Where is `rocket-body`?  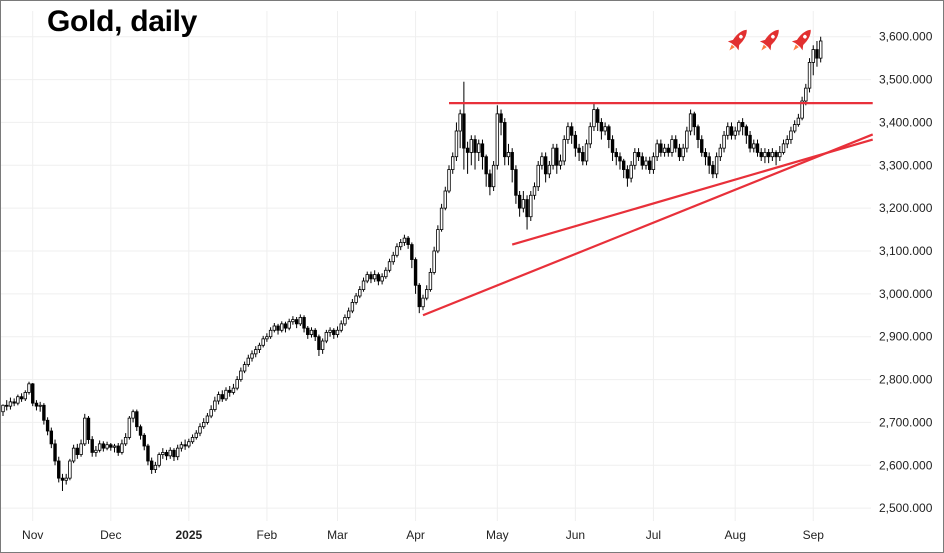
rocket-body is located at coordinates (771, 38).